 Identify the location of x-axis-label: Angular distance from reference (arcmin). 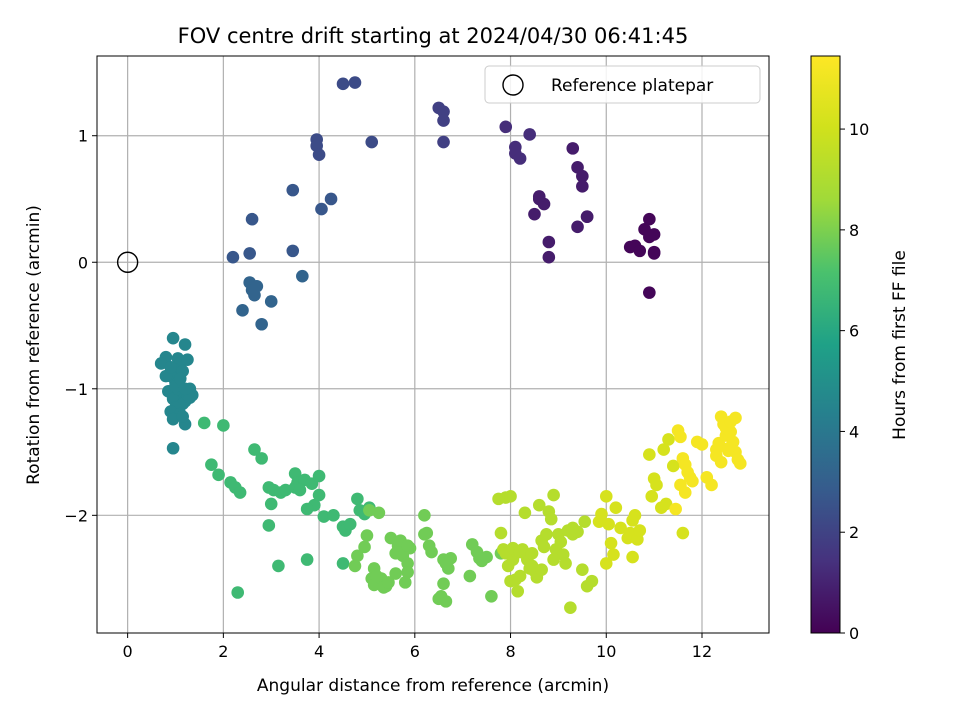
(433, 686).